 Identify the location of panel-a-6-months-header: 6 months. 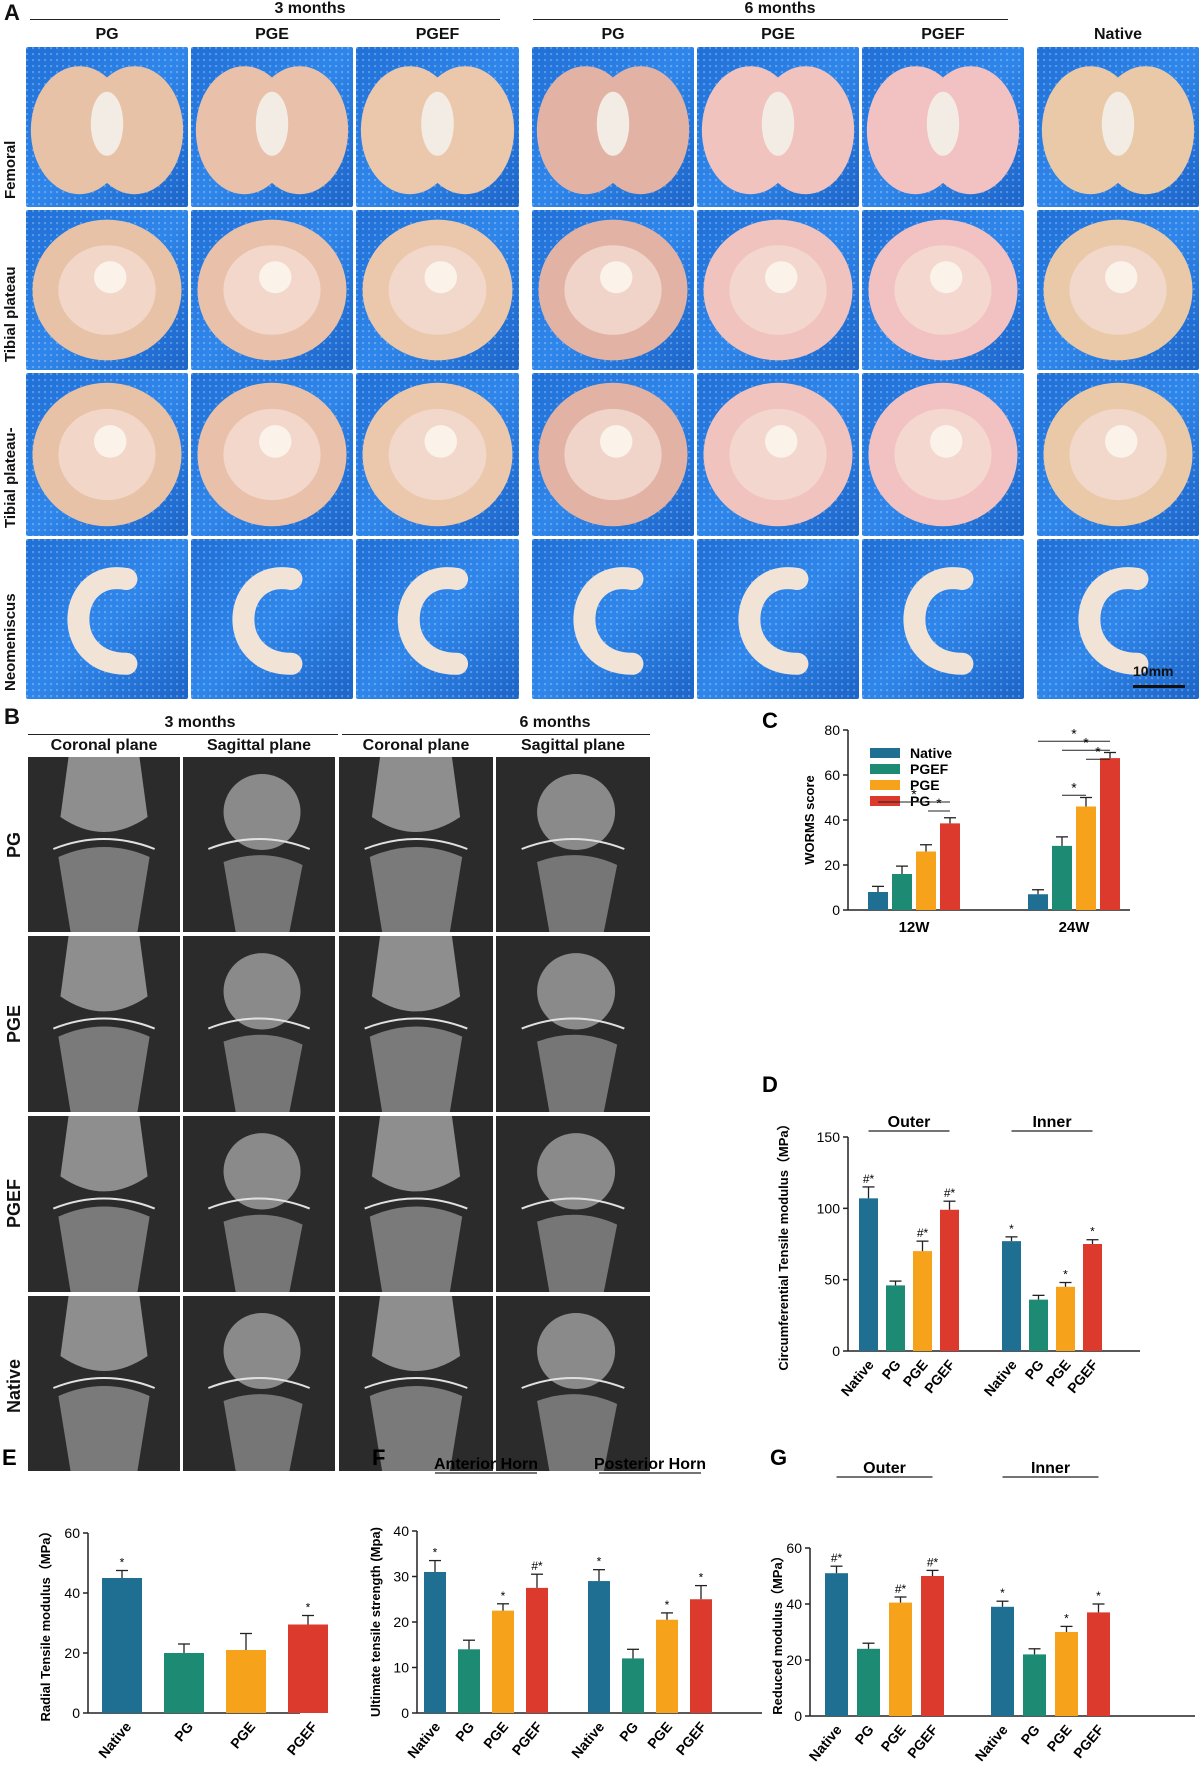
(780, 8).